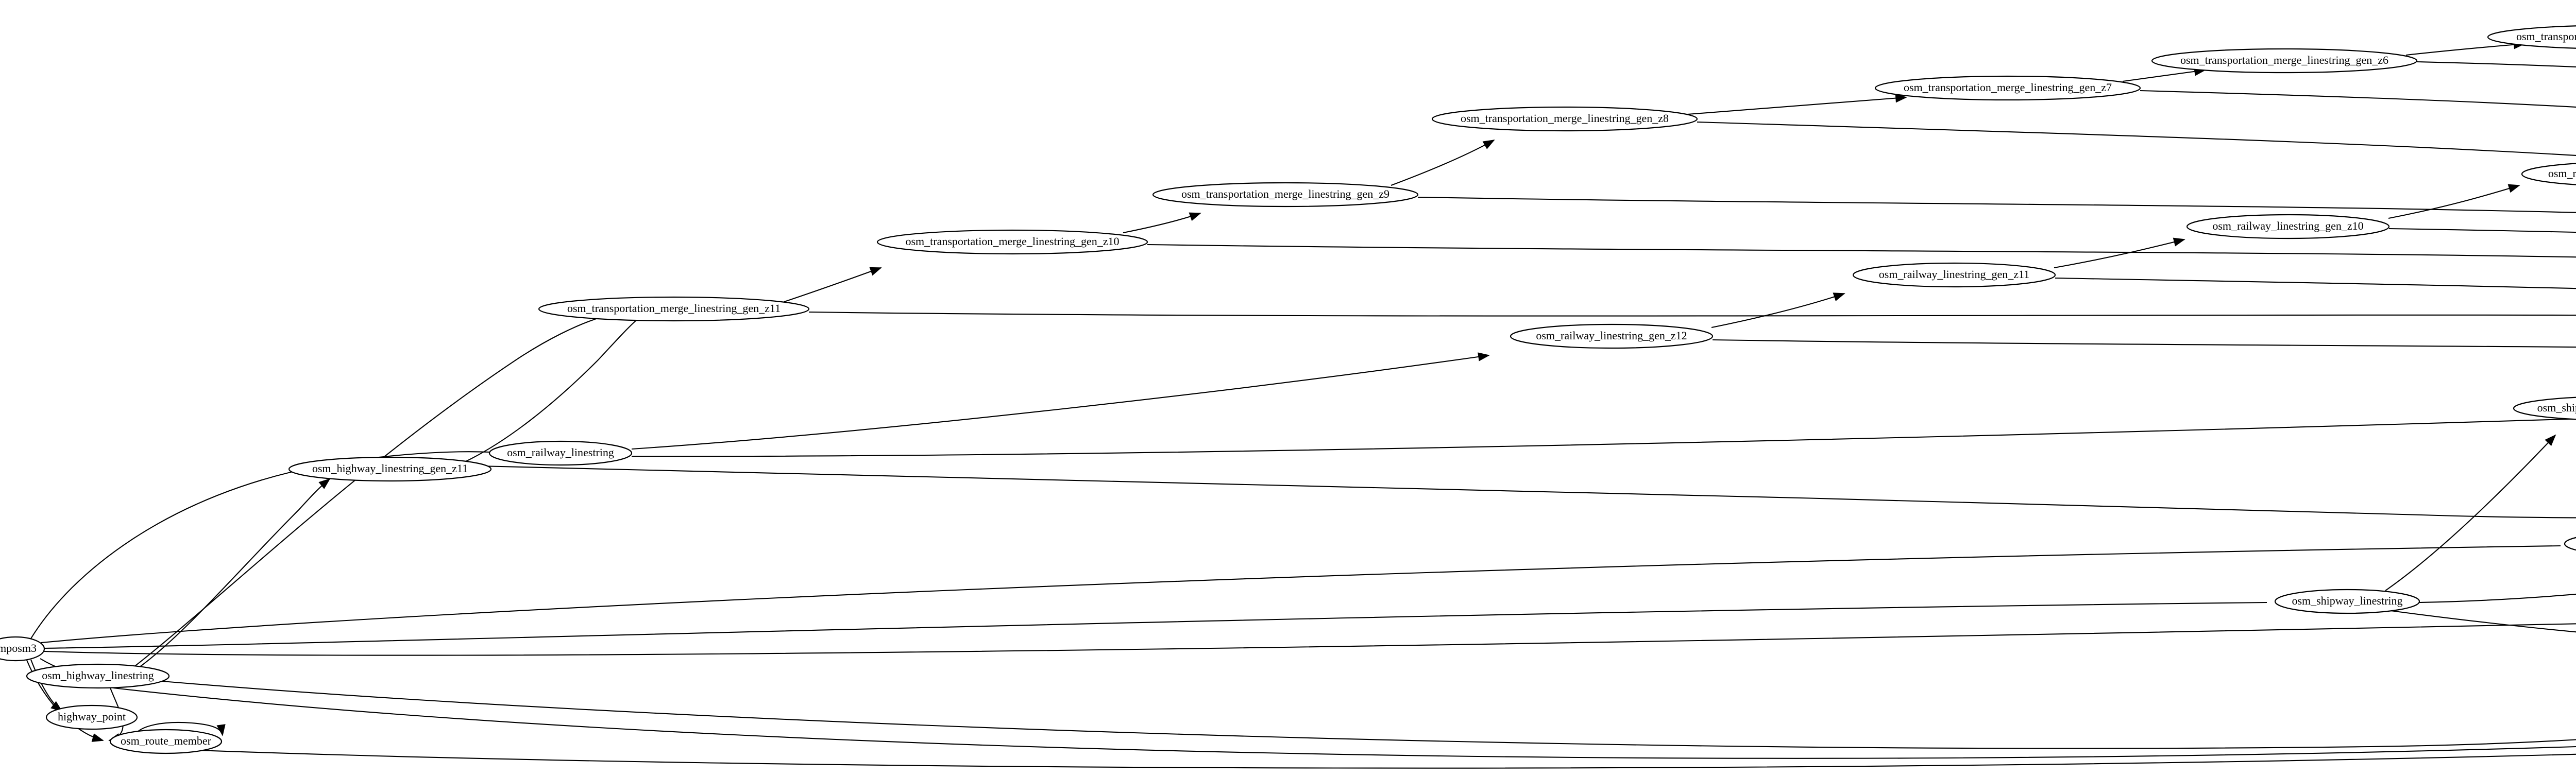  What do you see at coordinates (1797, 104) in the screenshot?
I see `edge-tm-z8-to-tm-z7` at bounding box center [1797, 104].